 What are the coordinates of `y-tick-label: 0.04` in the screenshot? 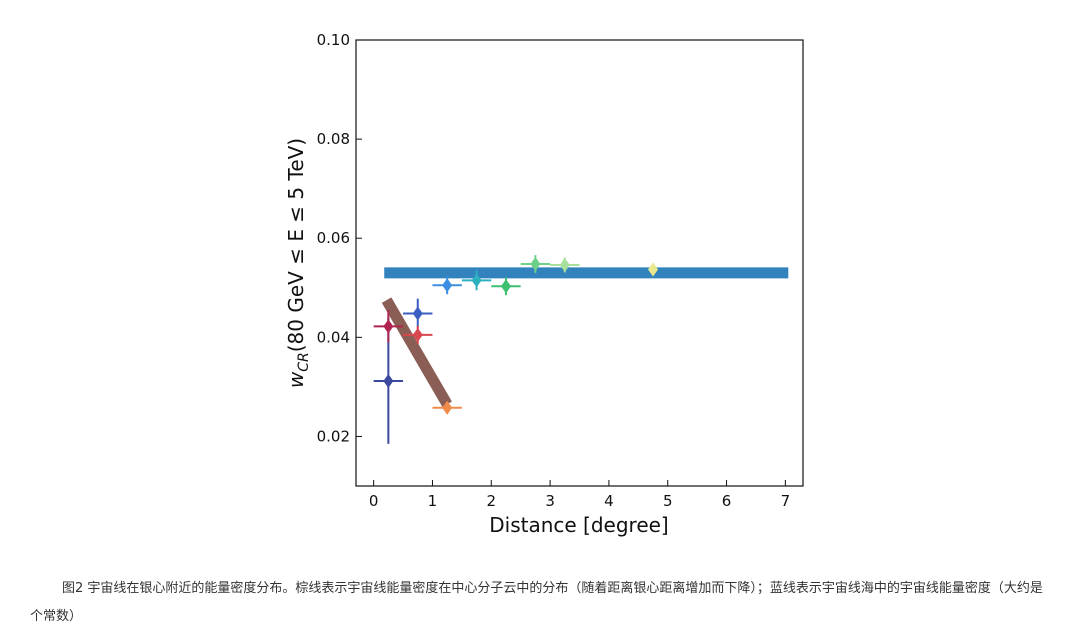 It's located at (333, 337).